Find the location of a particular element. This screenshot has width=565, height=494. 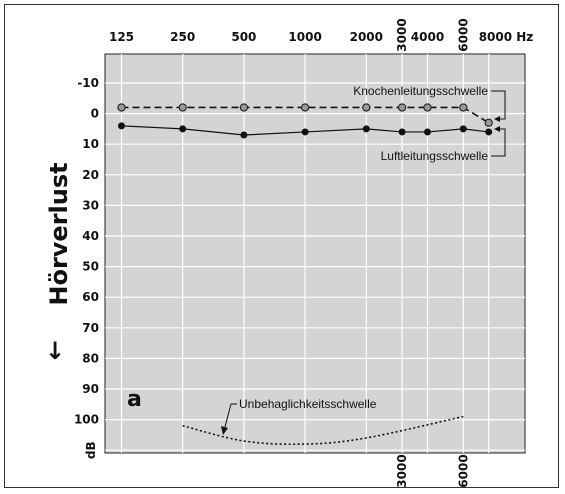

y-tick-label: 80 is located at coordinates (90, 358).